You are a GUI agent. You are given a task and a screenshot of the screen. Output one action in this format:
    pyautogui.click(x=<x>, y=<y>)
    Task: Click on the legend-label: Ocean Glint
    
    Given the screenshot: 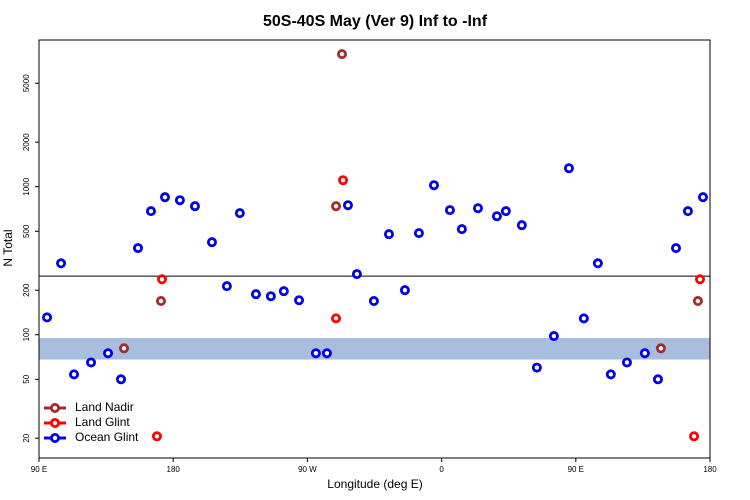 What is the action you would take?
    pyautogui.click(x=107, y=437)
    